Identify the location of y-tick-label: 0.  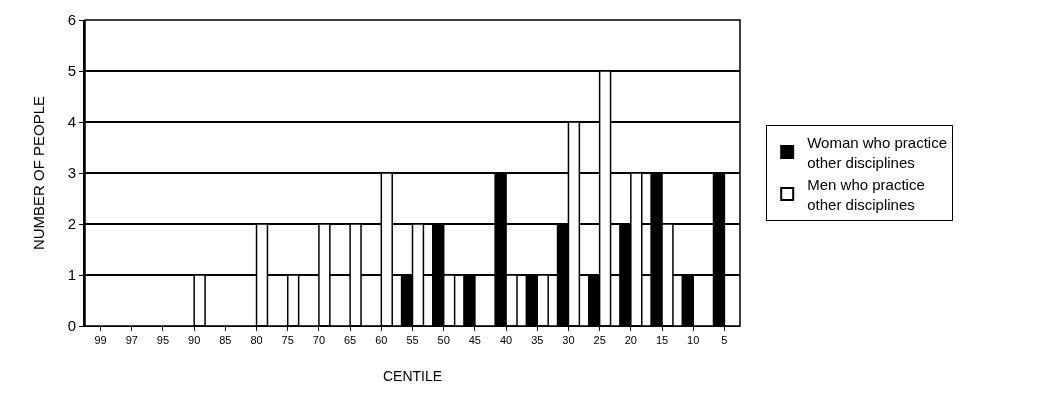
(71, 326).